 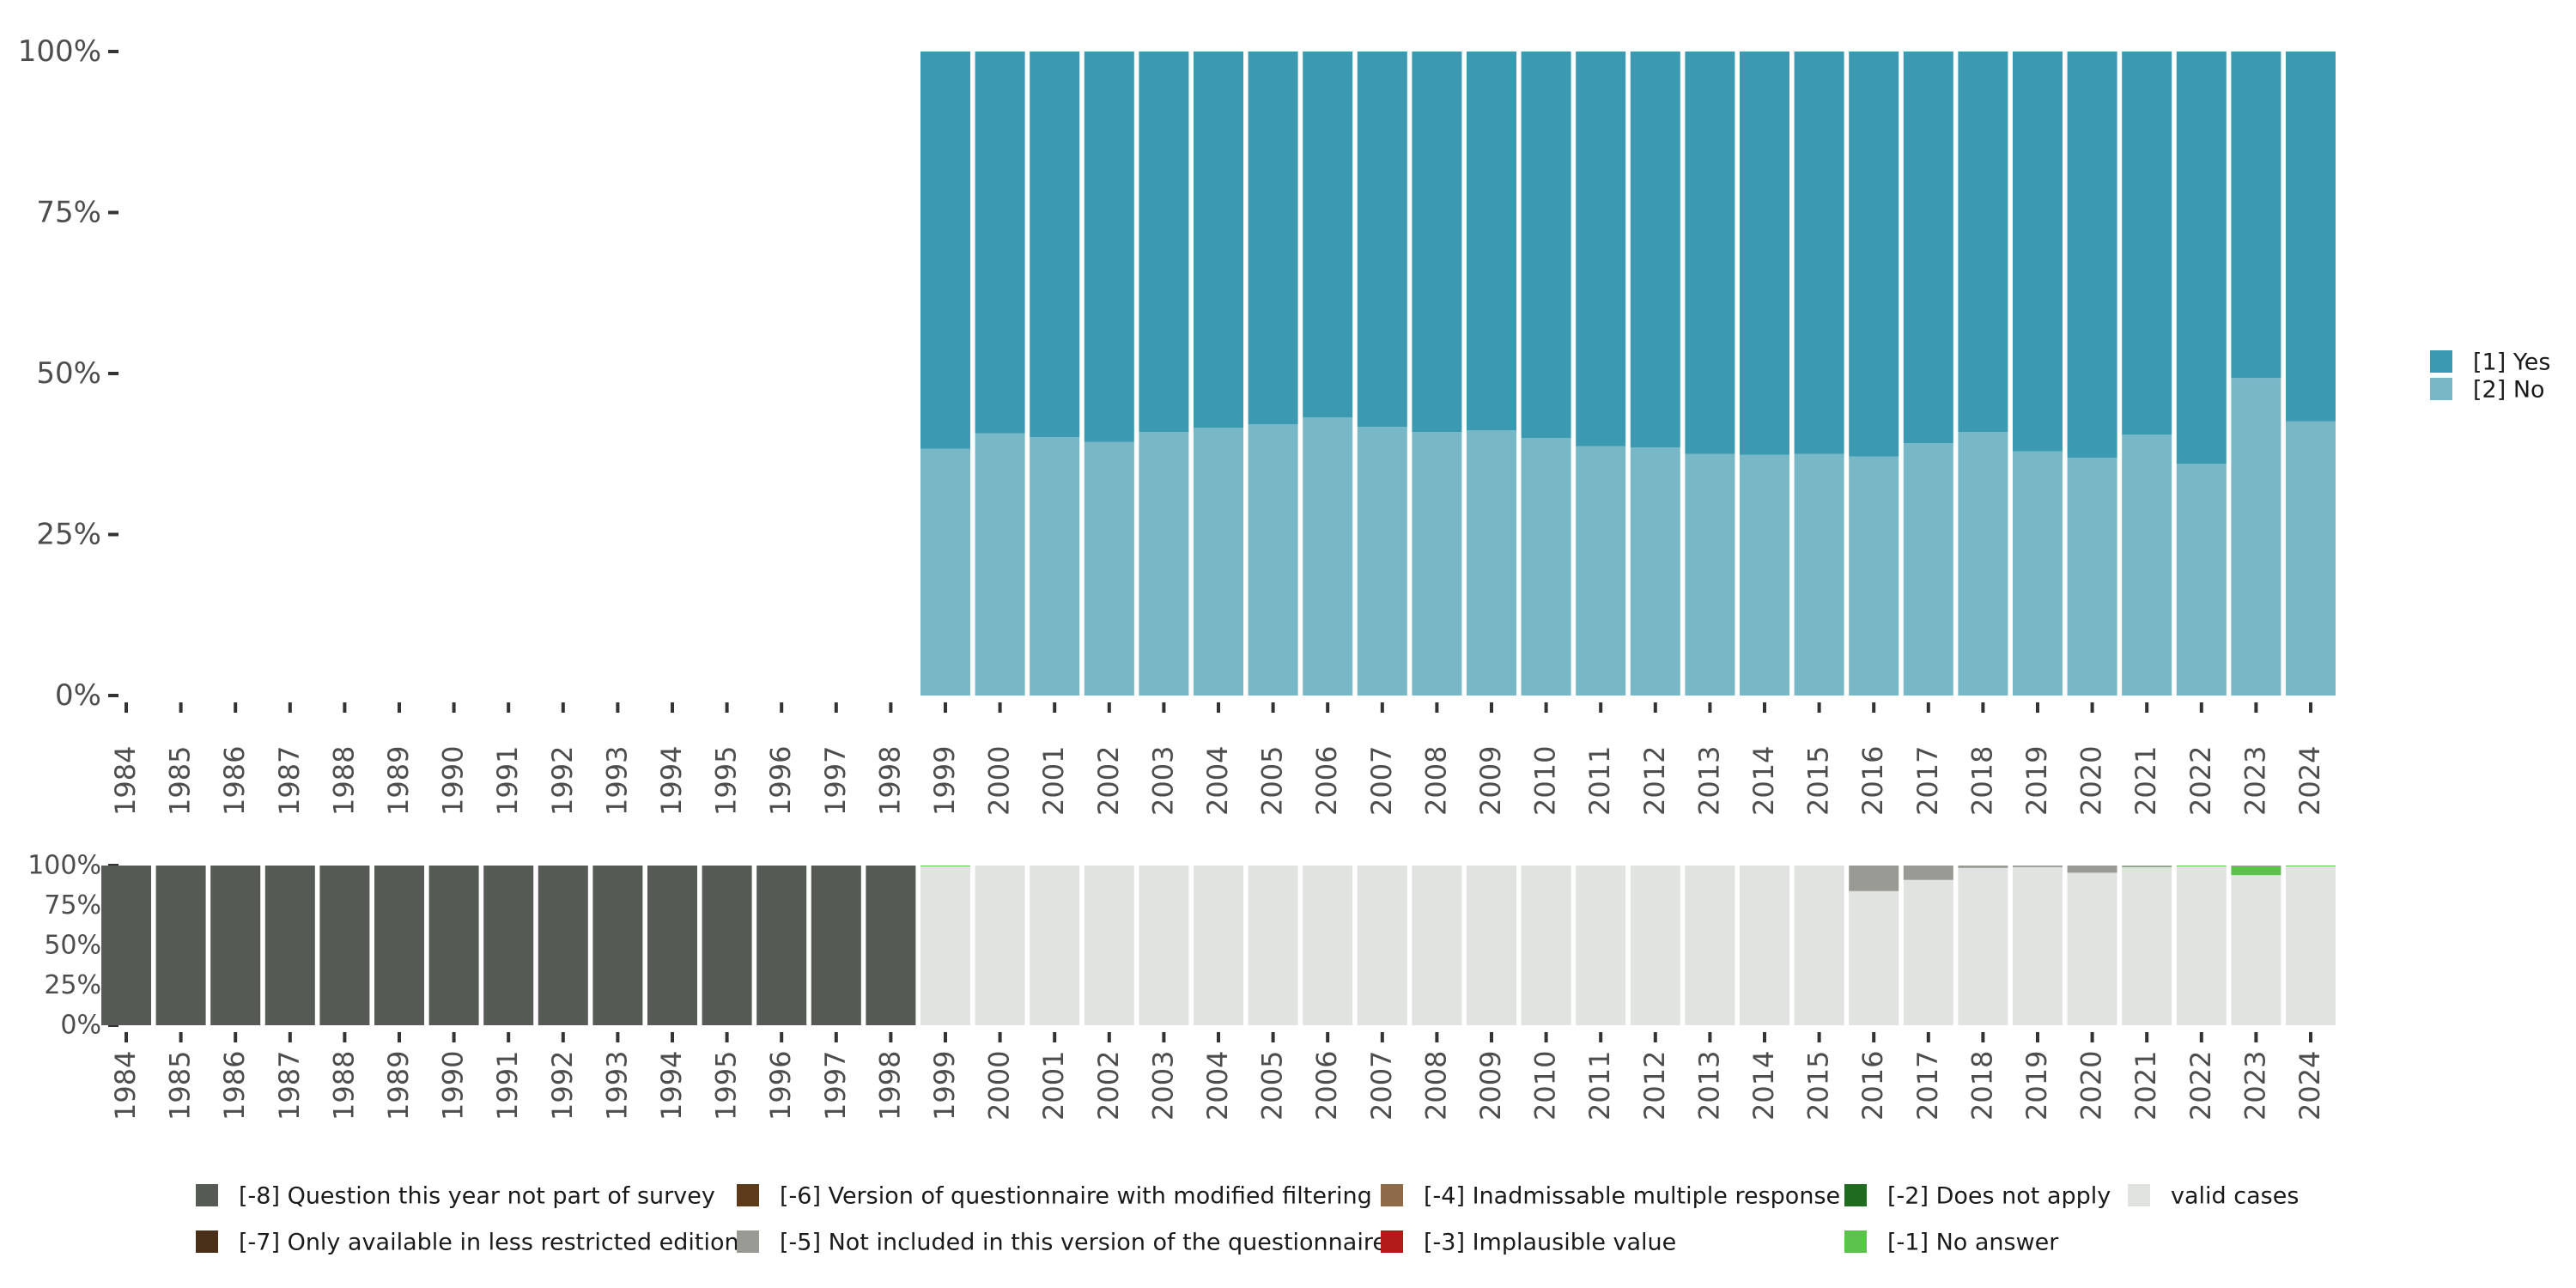 What do you see at coordinates (72, 946) in the screenshot?
I see `y-tick-label: 50%` at bounding box center [72, 946].